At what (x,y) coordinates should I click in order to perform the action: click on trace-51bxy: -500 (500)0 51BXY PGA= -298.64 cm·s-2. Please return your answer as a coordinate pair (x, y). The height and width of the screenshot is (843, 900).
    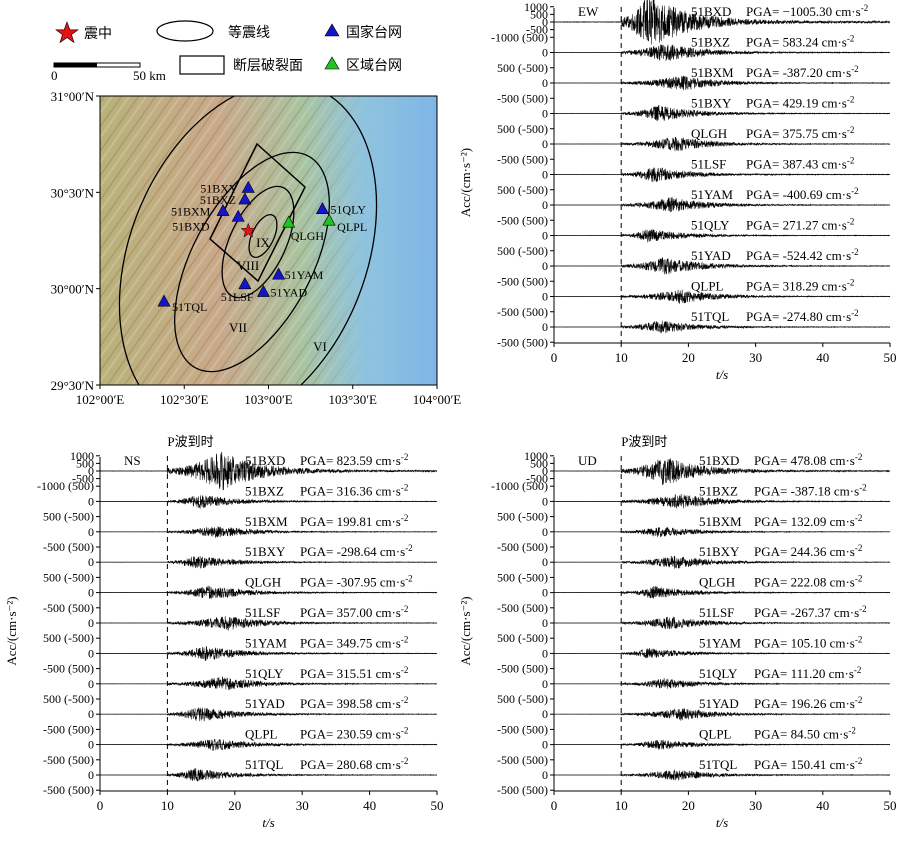
    Looking at the image, I should click on (240, 554).